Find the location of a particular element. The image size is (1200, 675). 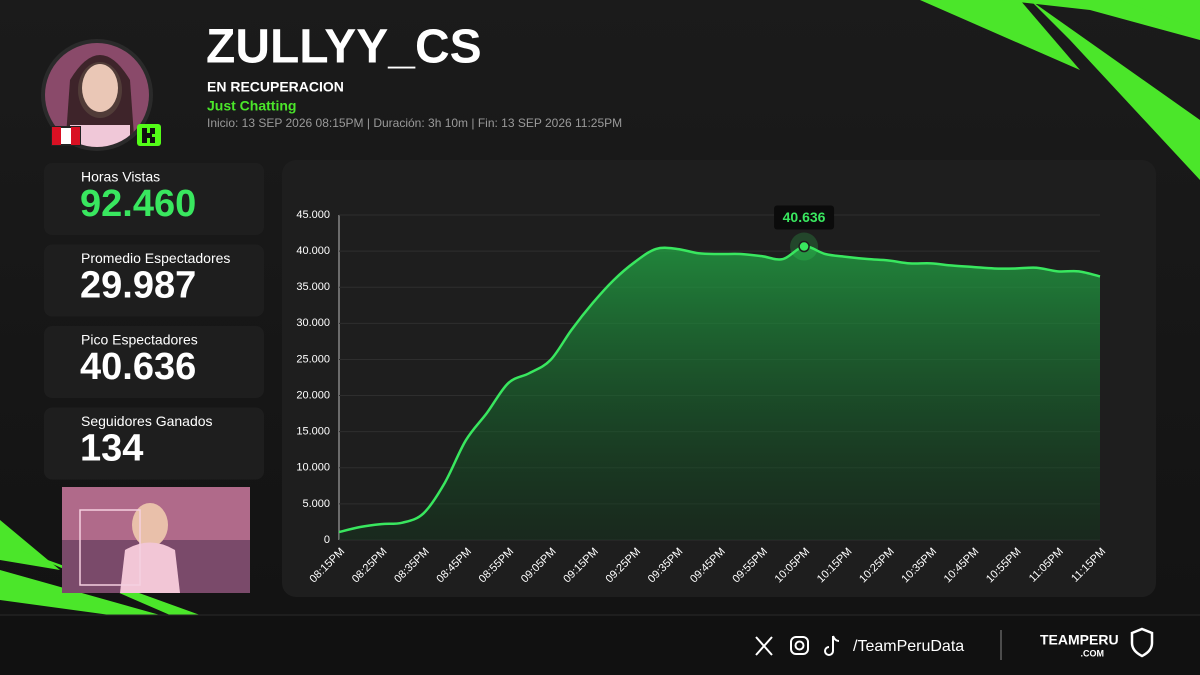

brand-sub: .COM is located at coordinates (1093, 653).